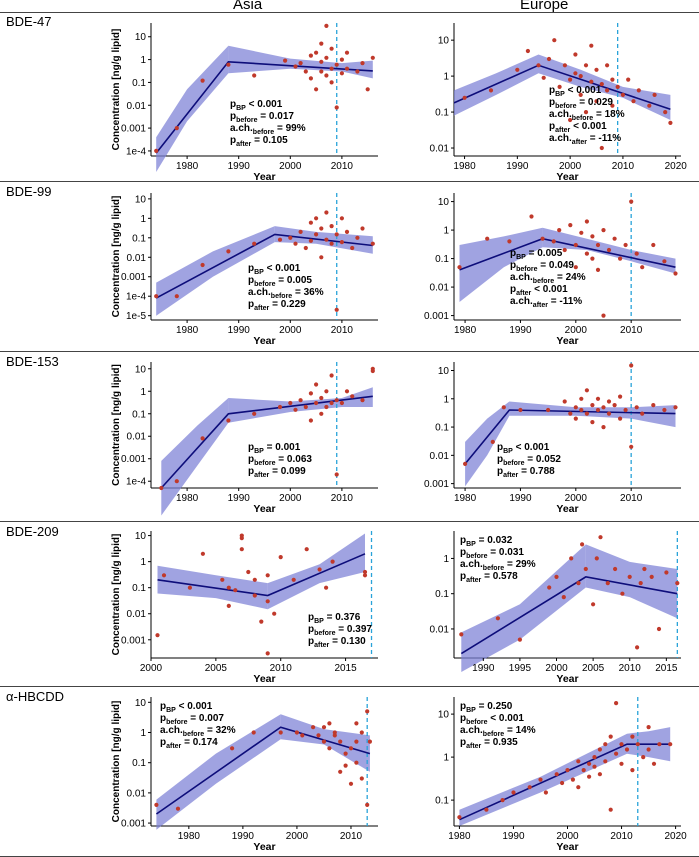 The height and width of the screenshot is (857, 699). What do you see at coordinates (548, 278) in the screenshot?
I see `stats-line: a.ch.before = 24%` at bounding box center [548, 278].